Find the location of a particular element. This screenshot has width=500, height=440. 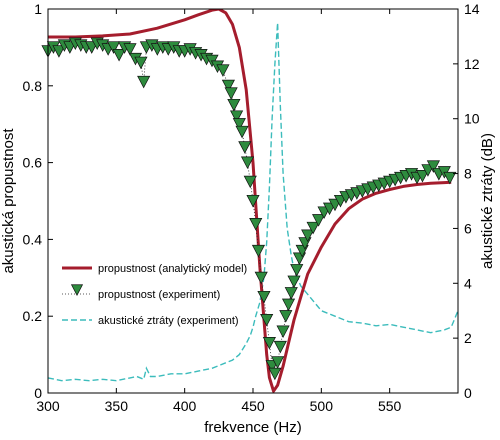

y-right-tick-label: 10 is located at coordinates (472, 119).